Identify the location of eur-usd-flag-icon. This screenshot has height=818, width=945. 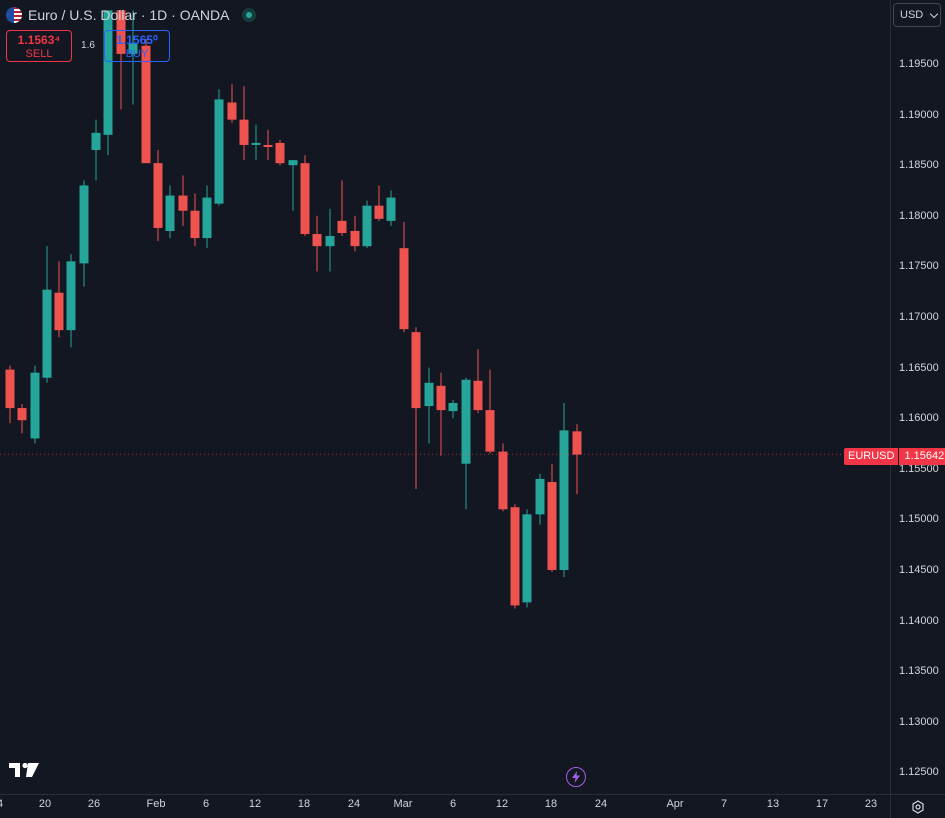
(14, 15).